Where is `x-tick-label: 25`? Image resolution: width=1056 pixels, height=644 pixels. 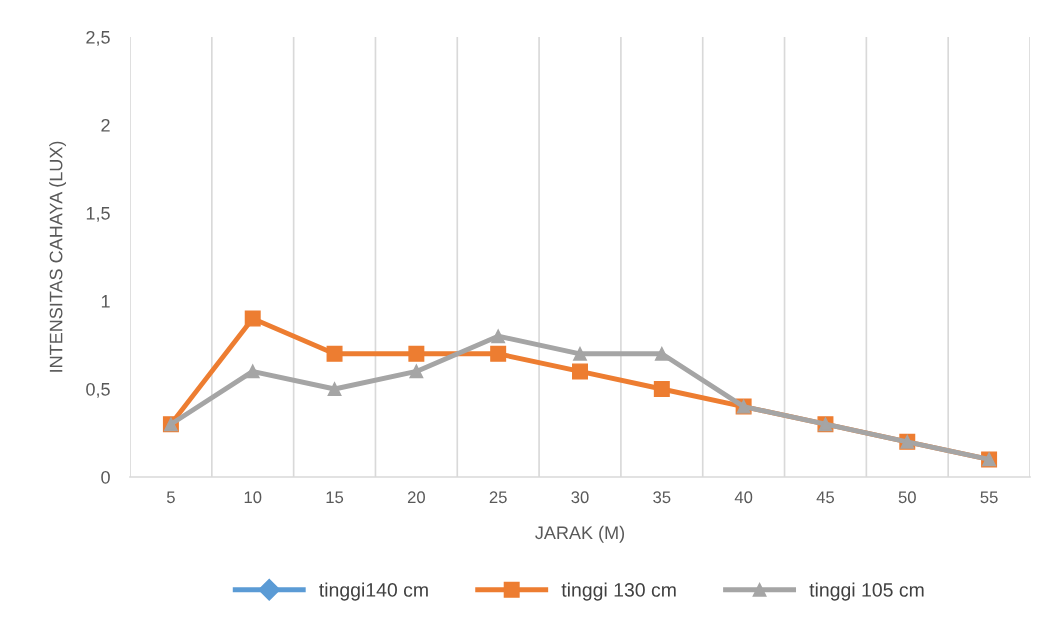 x-tick-label: 25 is located at coordinates (498, 497).